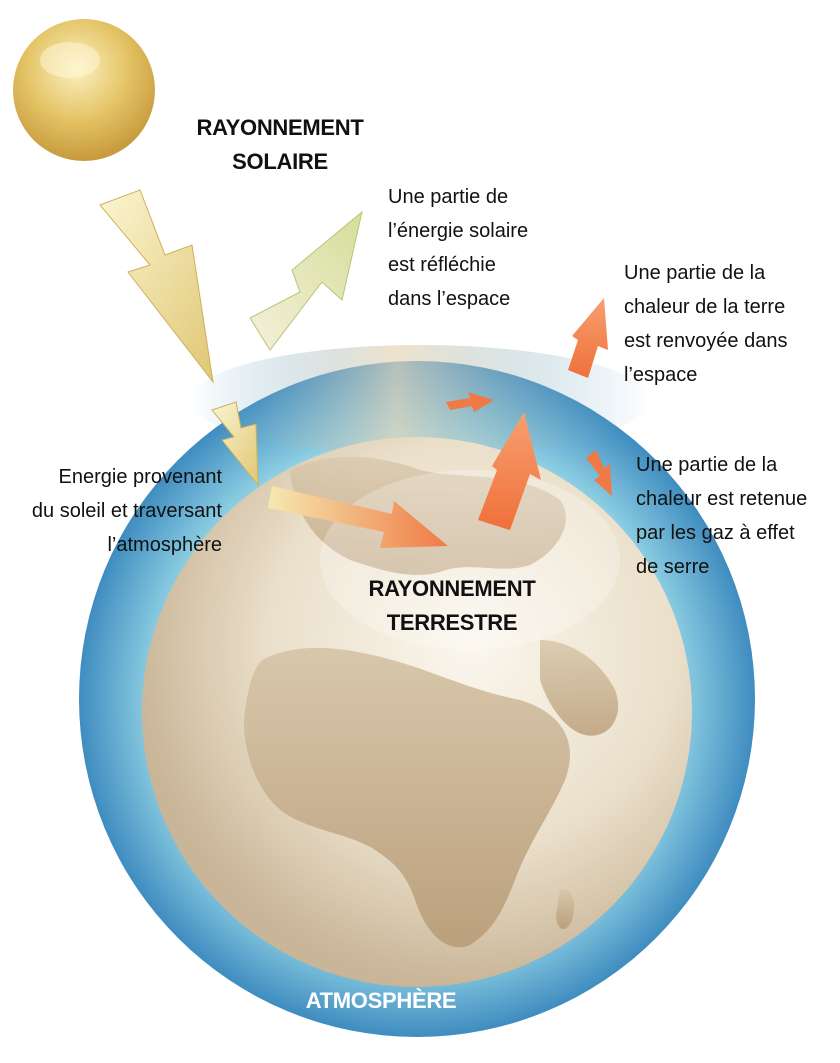  Describe the element at coordinates (565, 909) in the screenshot. I see `madagascar-land` at that location.